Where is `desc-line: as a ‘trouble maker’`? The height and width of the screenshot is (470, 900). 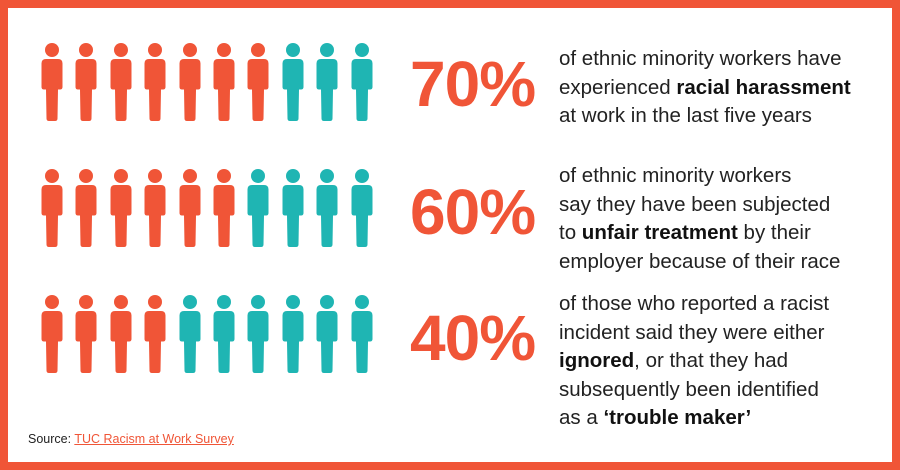 desc-line: as a ‘trouble maker’ is located at coordinates (724, 418).